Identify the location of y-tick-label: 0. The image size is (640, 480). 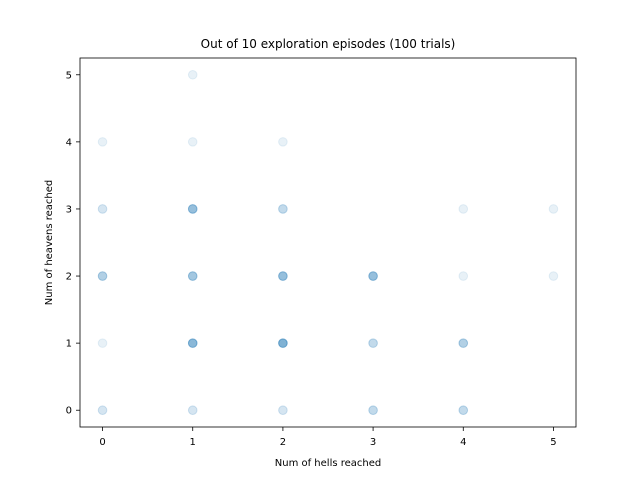
(69, 411).